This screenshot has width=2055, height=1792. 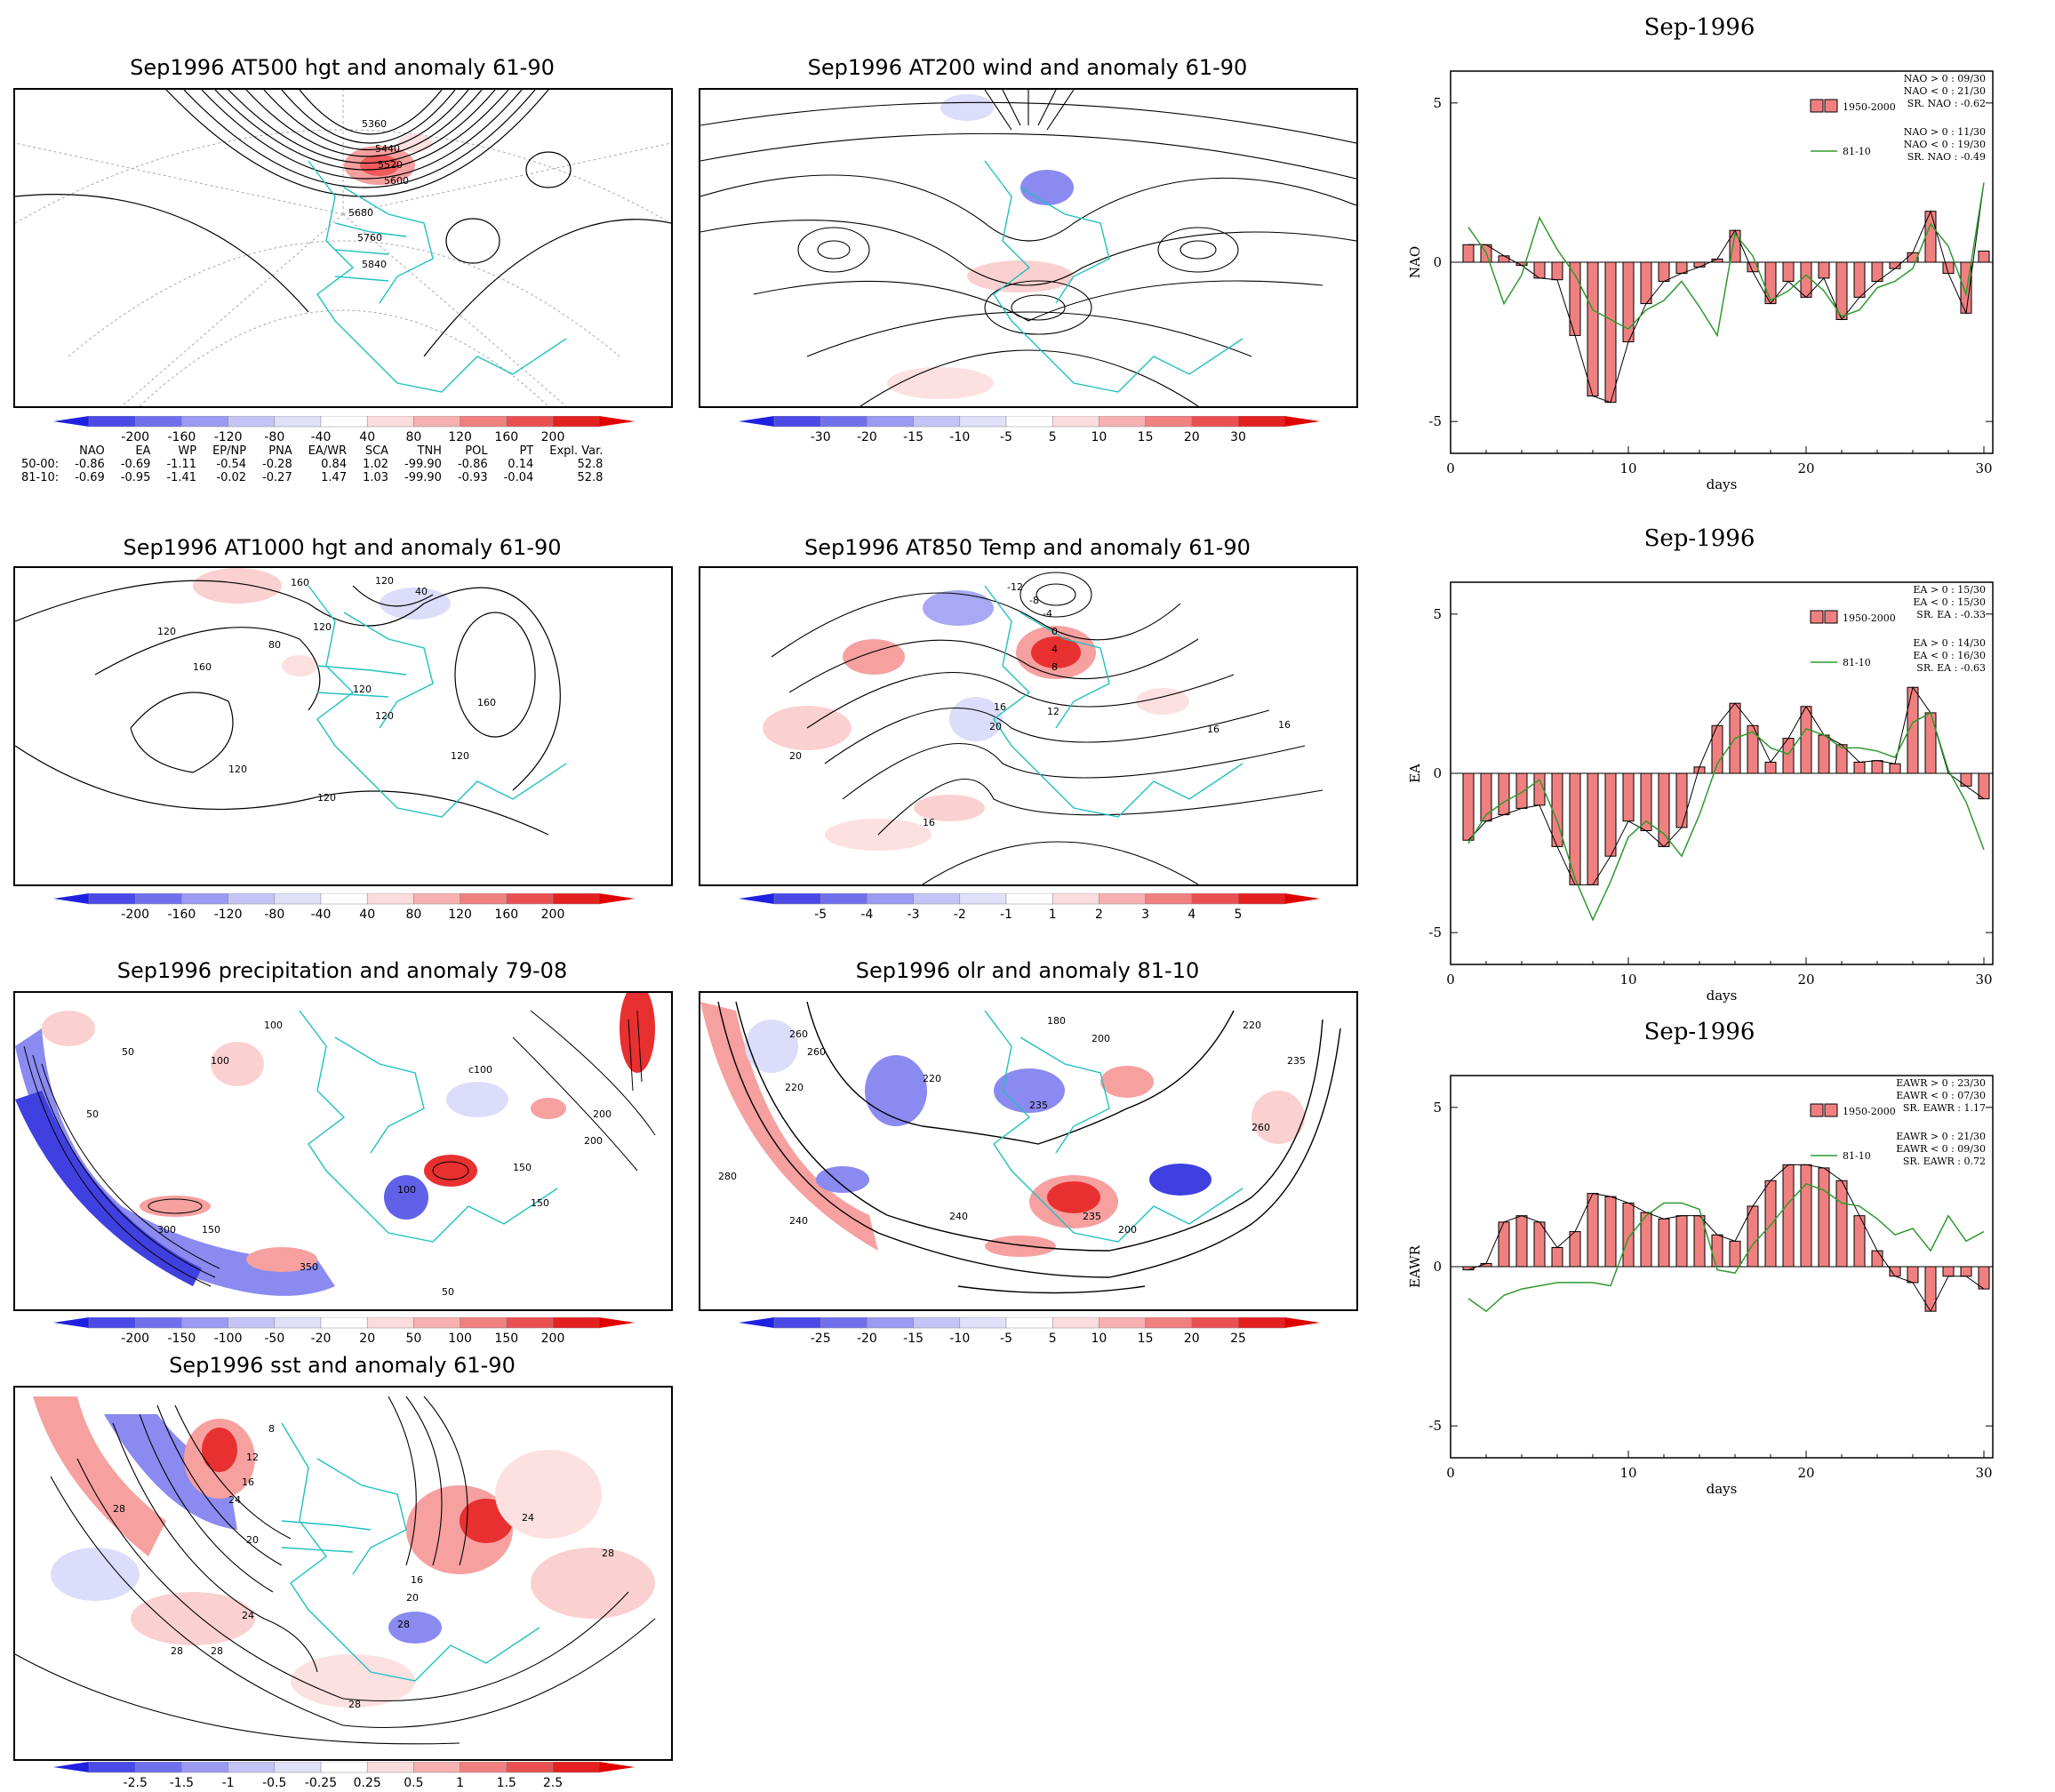 What do you see at coordinates (321, 915) in the screenshot?
I see `colorbar-tick-label: -40` at bounding box center [321, 915].